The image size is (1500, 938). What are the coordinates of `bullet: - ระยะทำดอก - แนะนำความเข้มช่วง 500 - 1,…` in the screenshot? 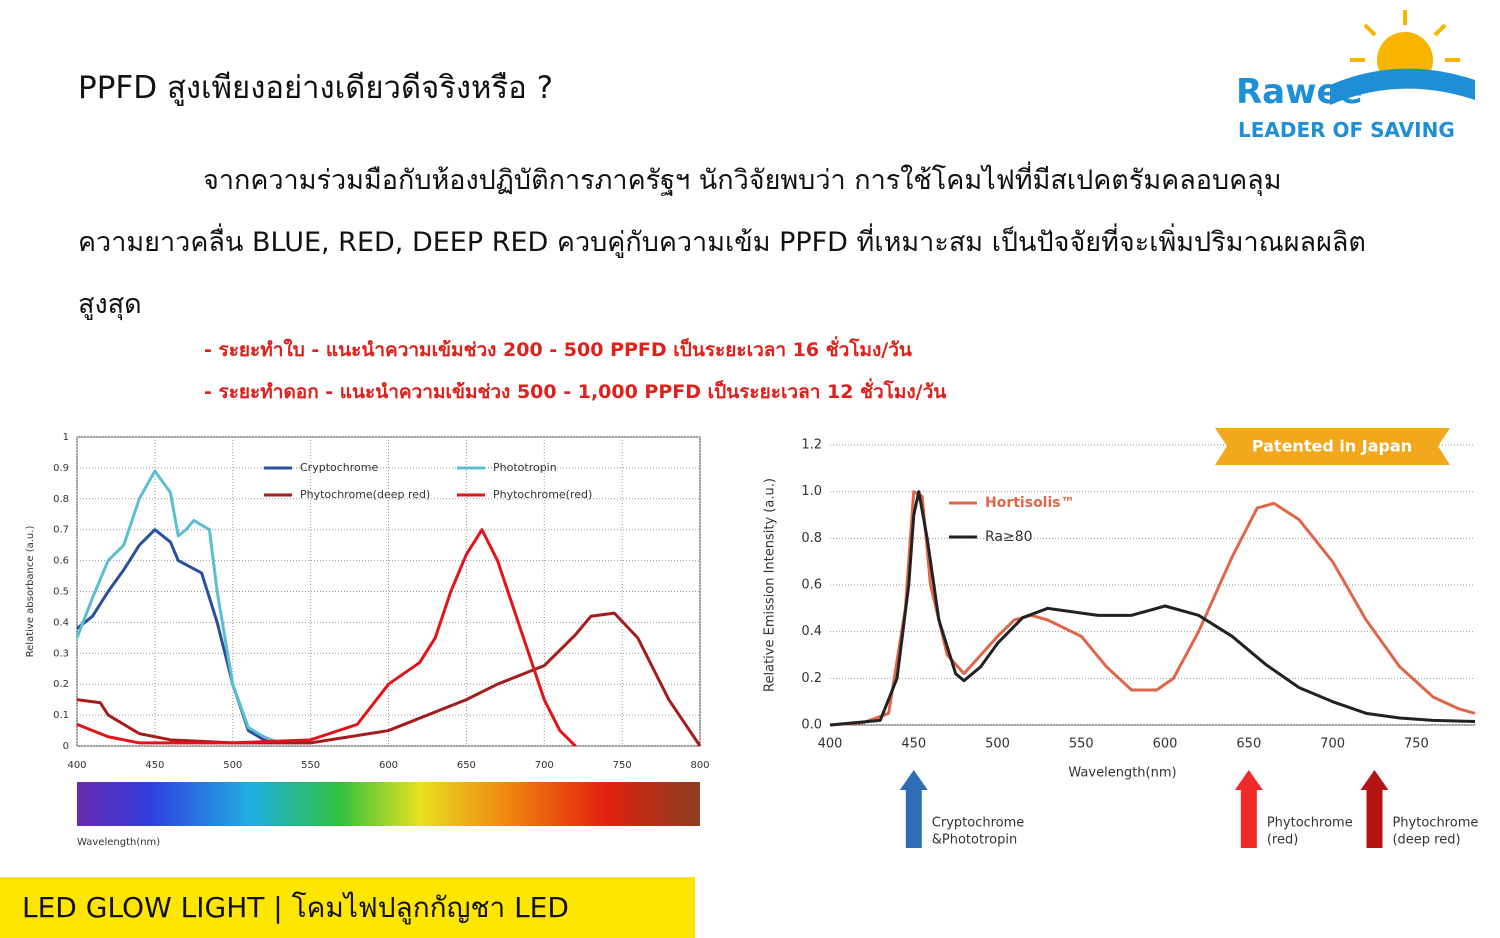 It's located at (575, 392).